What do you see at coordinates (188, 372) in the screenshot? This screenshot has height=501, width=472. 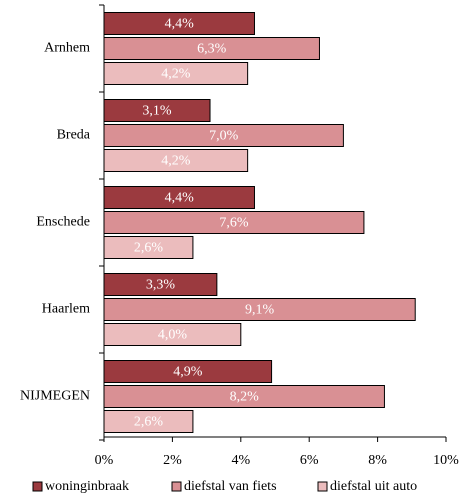 I see `value-label: 4,9%` at bounding box center [188, 372].